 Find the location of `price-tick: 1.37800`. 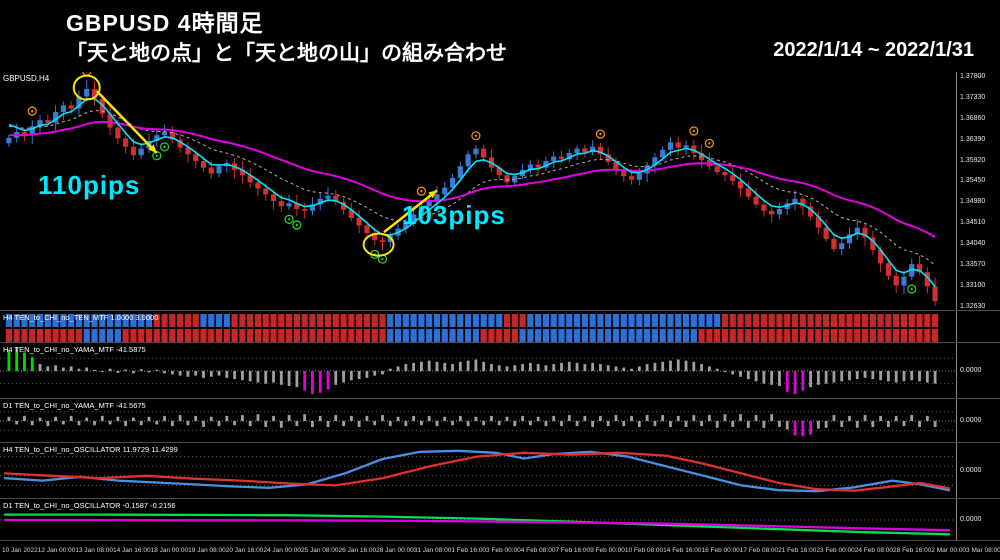

price-tick: 1.37800 is located at coordinates (973, 76).